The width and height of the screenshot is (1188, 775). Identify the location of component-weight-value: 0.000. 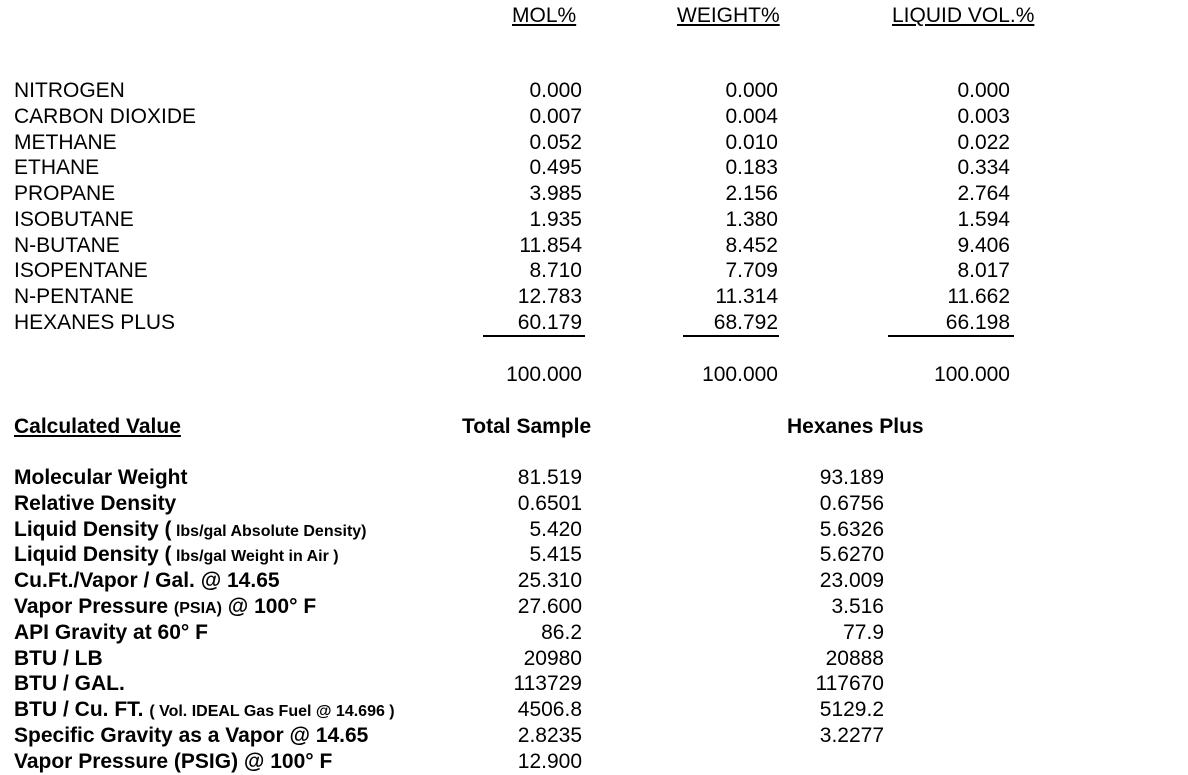
(751, 90).